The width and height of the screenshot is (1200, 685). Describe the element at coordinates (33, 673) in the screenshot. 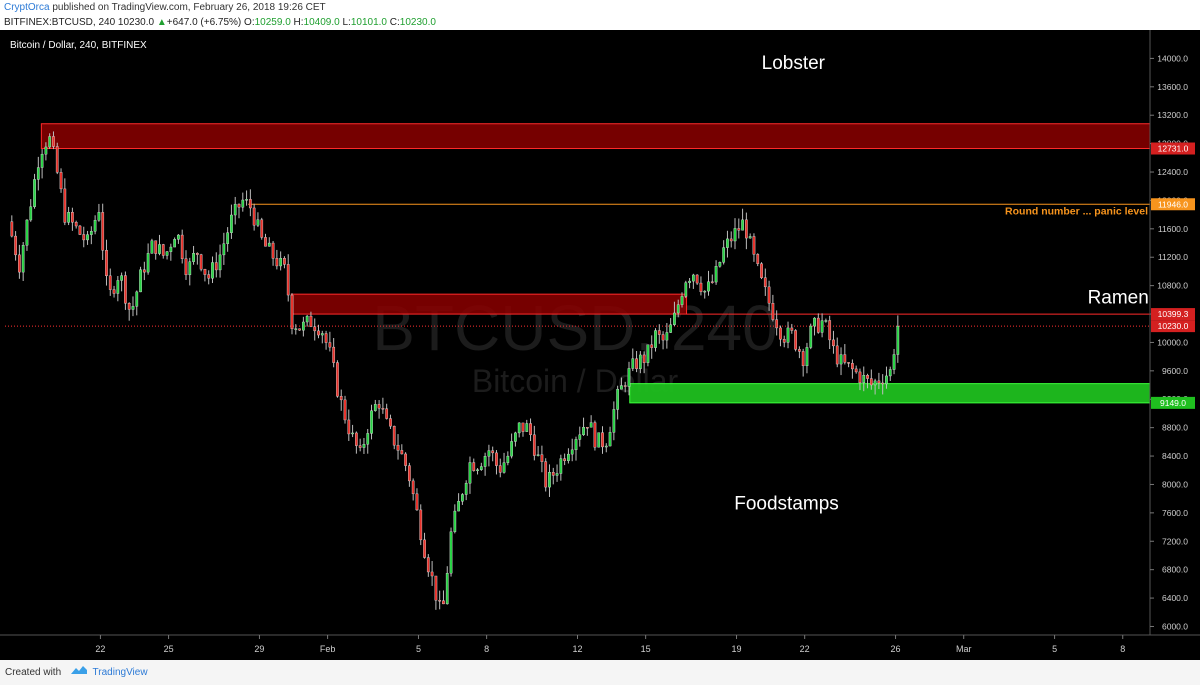

I see `created-with-text: Created with` at that location.